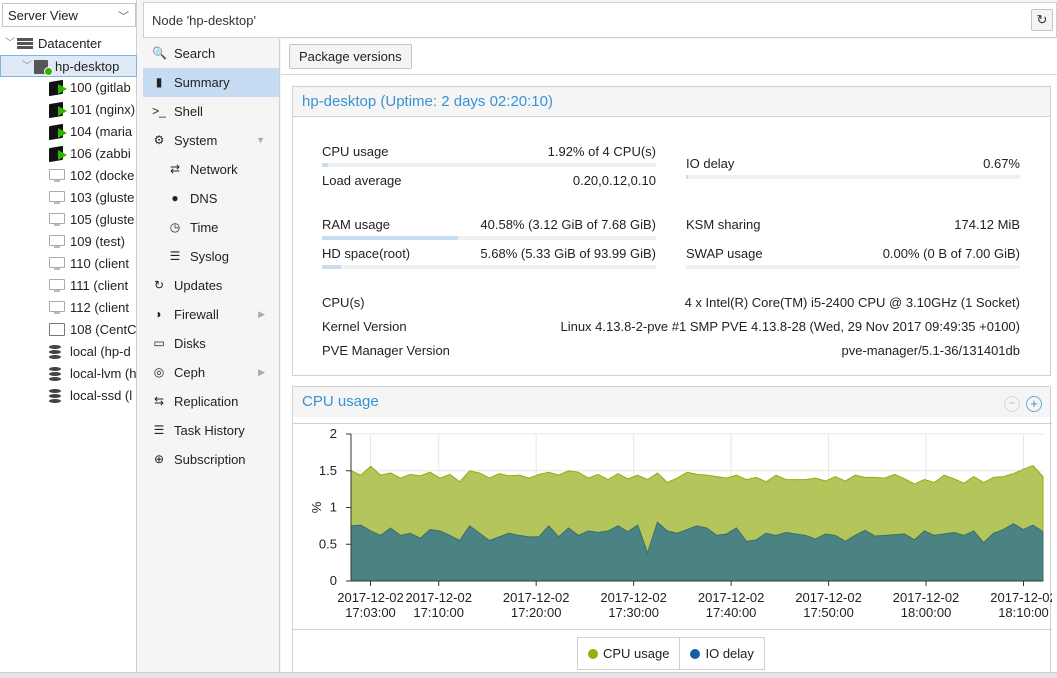  Describe the element at coordinates (100, 307) in the screenshot. I see `tree-item-label: 112 (client` at that location.